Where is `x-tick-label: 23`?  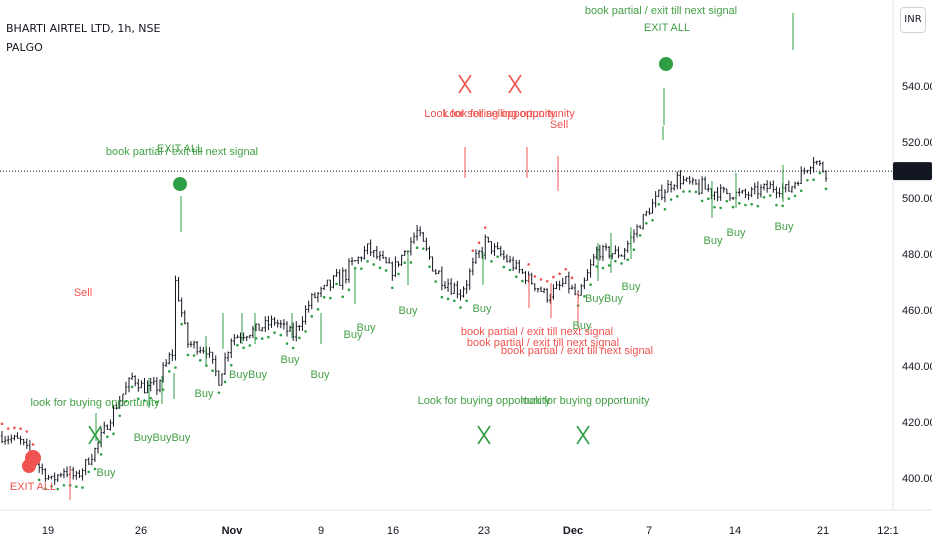
x-tick-label: 23 is located at coordinates (484, 531).